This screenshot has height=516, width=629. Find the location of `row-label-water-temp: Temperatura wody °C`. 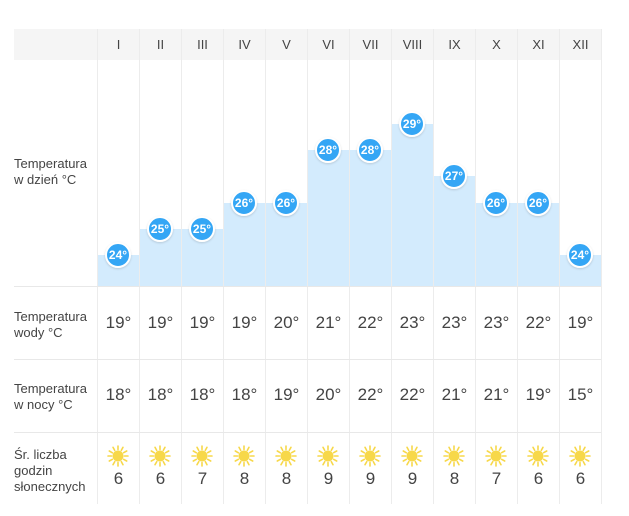

row-label-water-temp: Temperatura wody °C is located at coordinates (50, 324).